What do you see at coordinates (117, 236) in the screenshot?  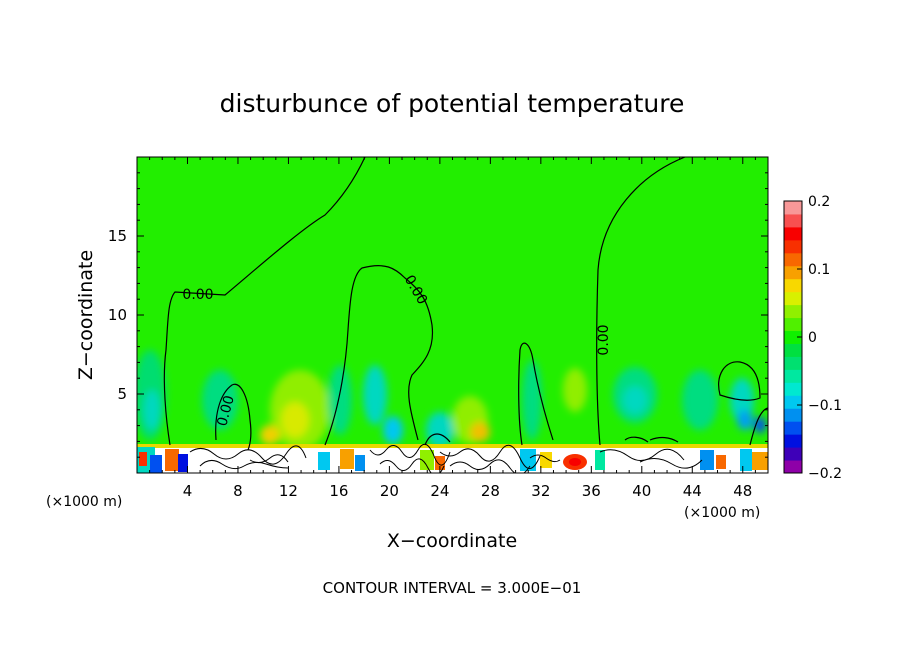 I see `y-tick-label: 15` at bounding box center [117, 236].